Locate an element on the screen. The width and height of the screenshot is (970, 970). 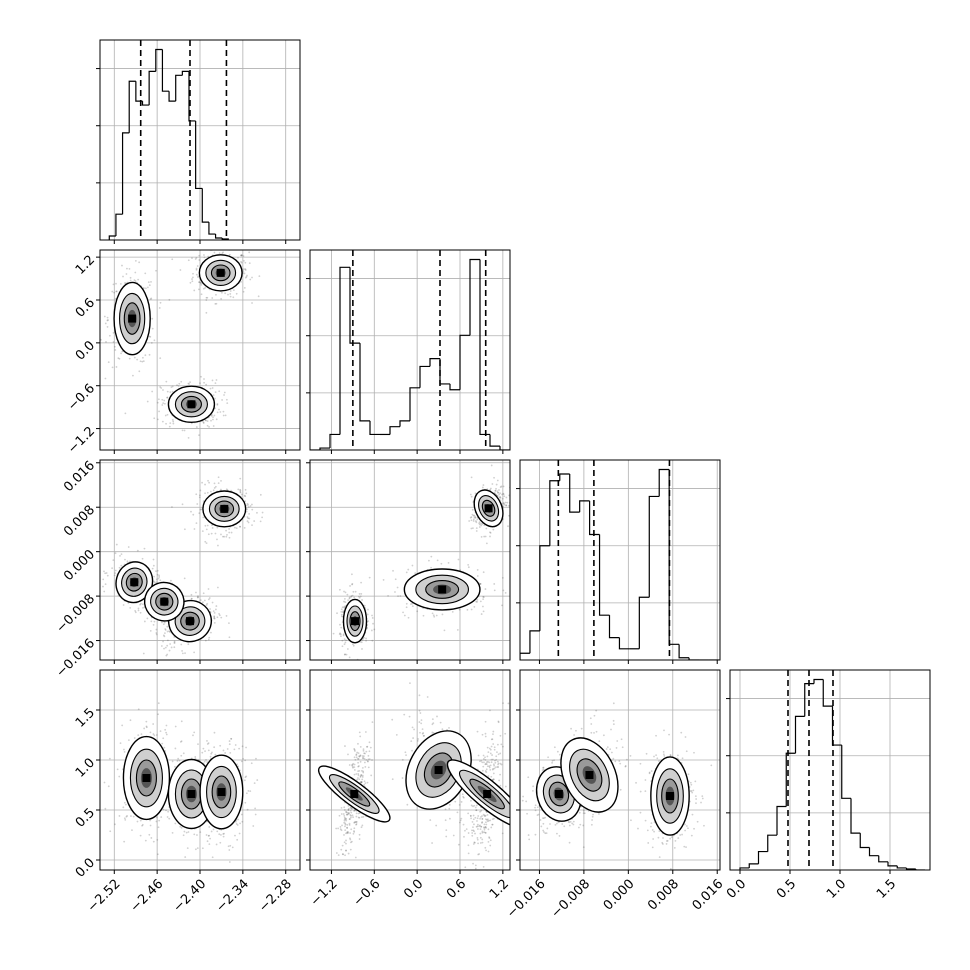
x-tick-label-1-4: 1.2 is located at coordinates (499, 889).